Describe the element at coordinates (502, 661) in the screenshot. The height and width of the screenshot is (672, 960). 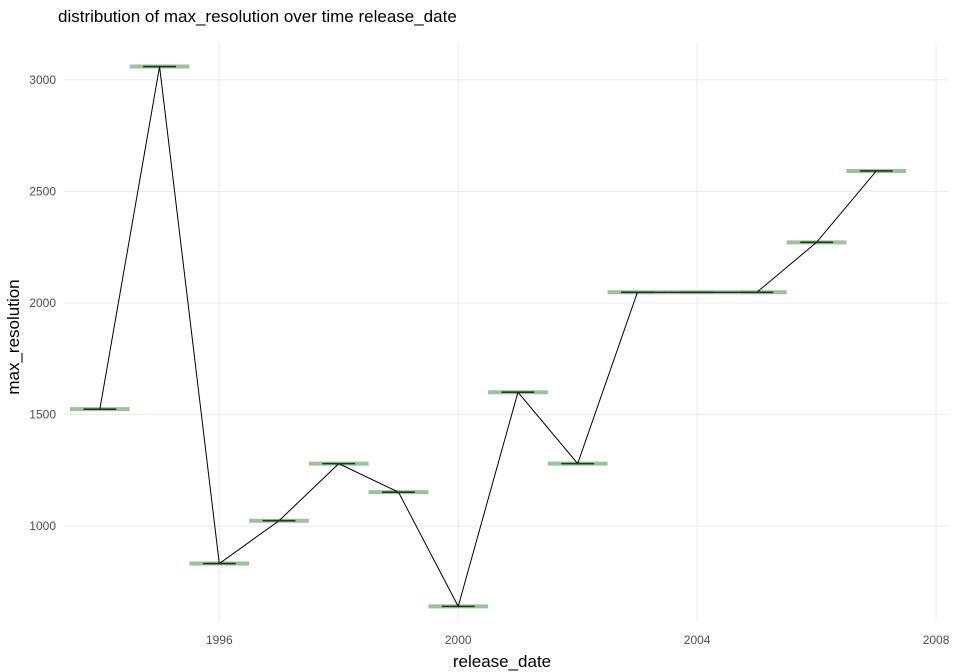
I see `x-axis-label: release_date` at that location.